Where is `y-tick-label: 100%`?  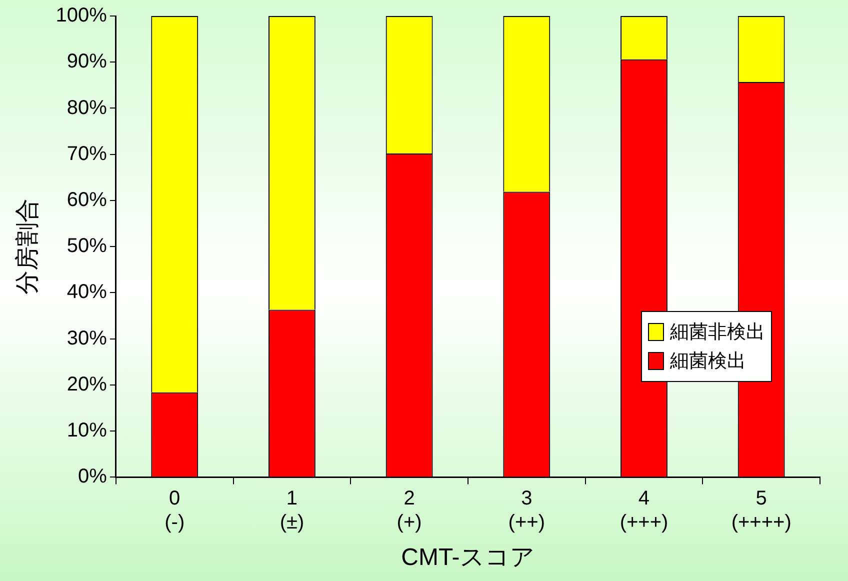 y-tick-label: 100% is located at coordinates (82, 15).